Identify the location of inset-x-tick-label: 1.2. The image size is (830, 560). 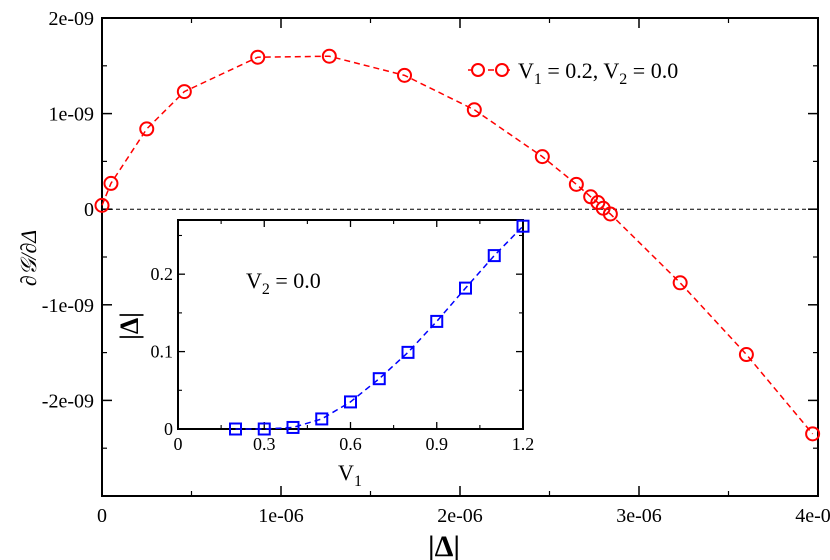
(523, 444).